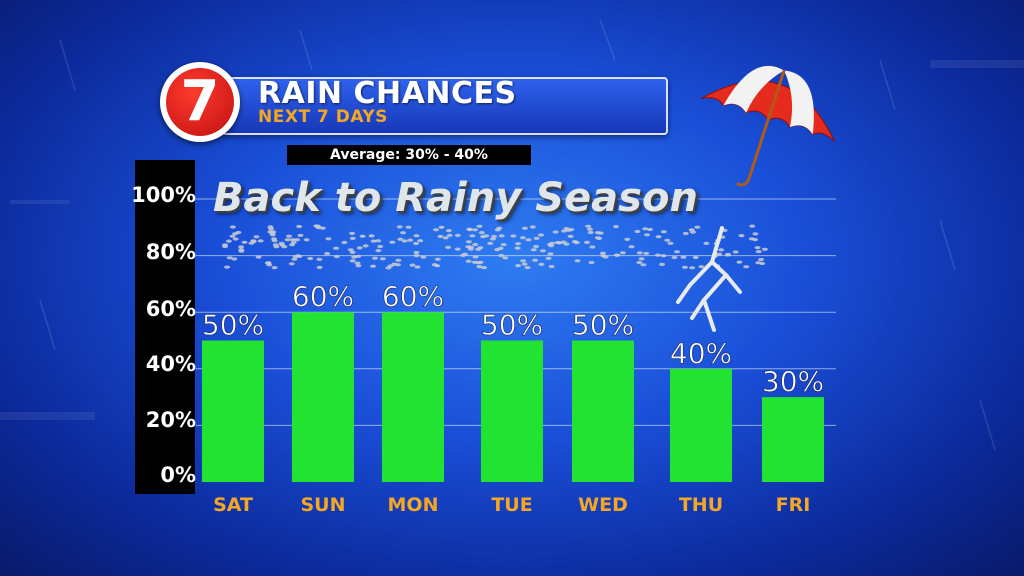 This screenshot has width=1024, height=576. I want to click on data-label-fri: 30%, so click(793, 381).